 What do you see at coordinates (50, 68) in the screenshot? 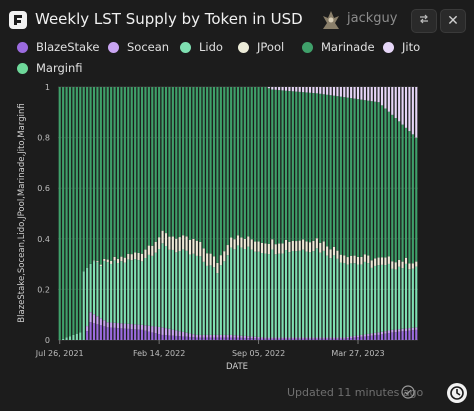
I see `legend-item-marginfi: Marginfi` at bounding box center [50, 68].